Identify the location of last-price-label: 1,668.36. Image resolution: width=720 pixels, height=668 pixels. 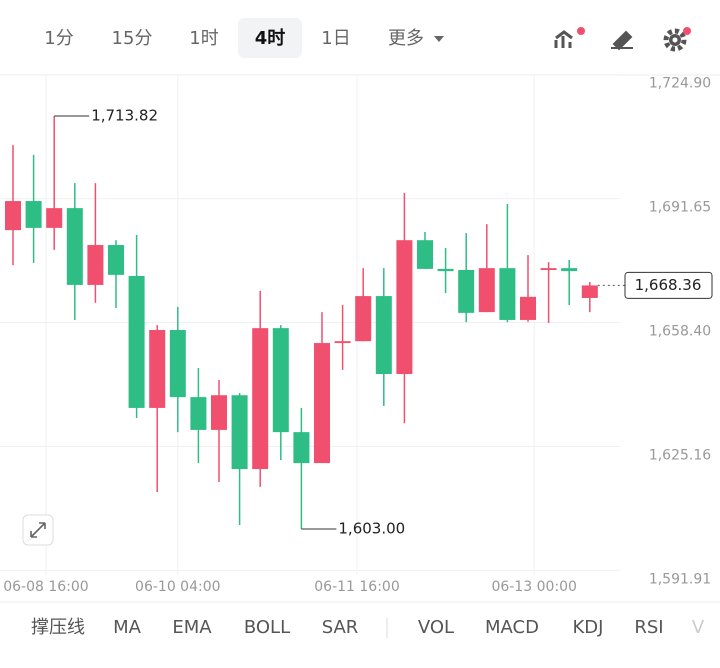
(668, 285).